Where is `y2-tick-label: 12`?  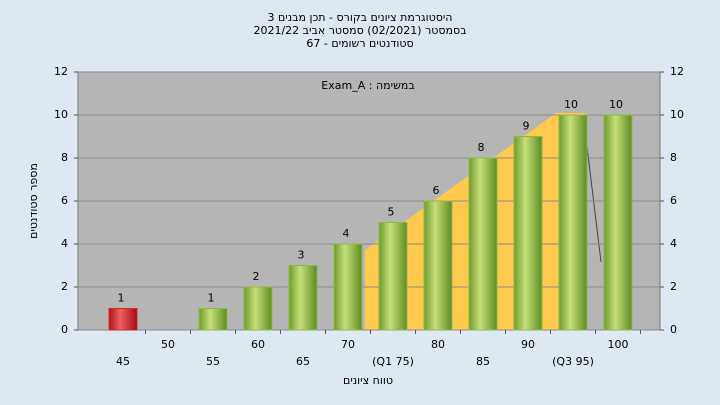 y2-tick-label: 12 is located at coordinates (677, 71).